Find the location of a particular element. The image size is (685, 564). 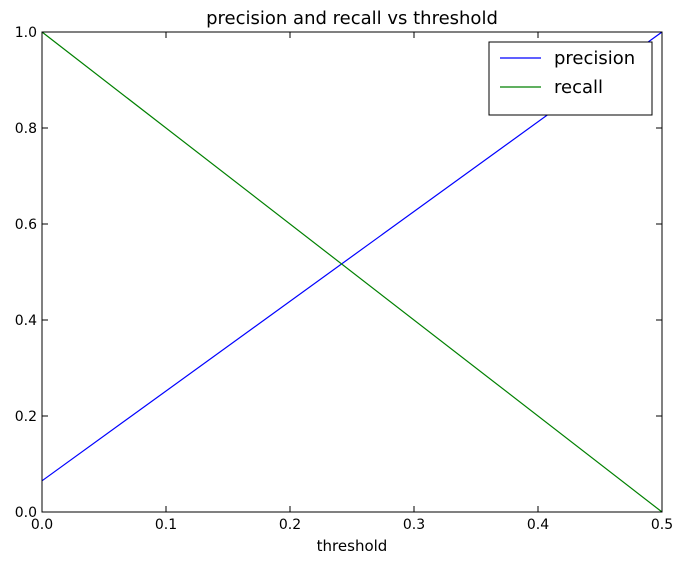

y-tick-label: 0.4 is located at coordinates (26, 321).